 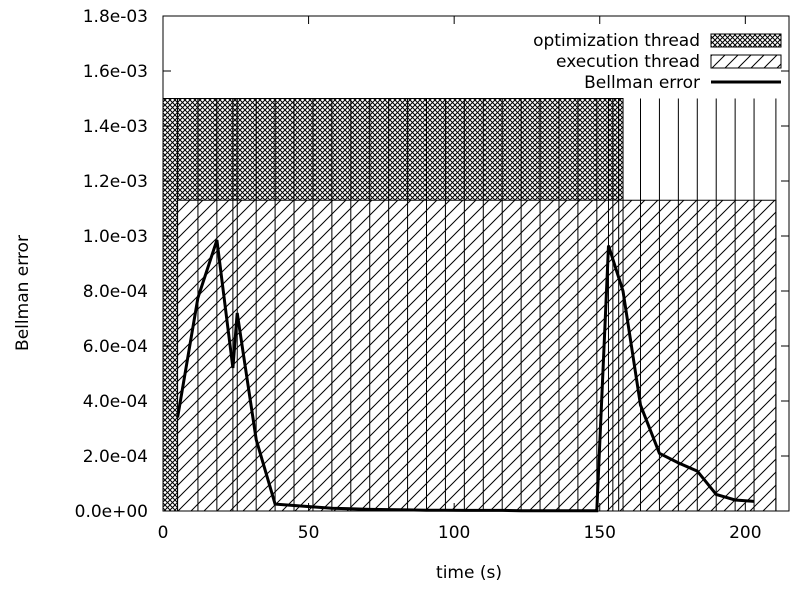 I want to click on x-axis-label: time (s), so click(x=469, y=573).